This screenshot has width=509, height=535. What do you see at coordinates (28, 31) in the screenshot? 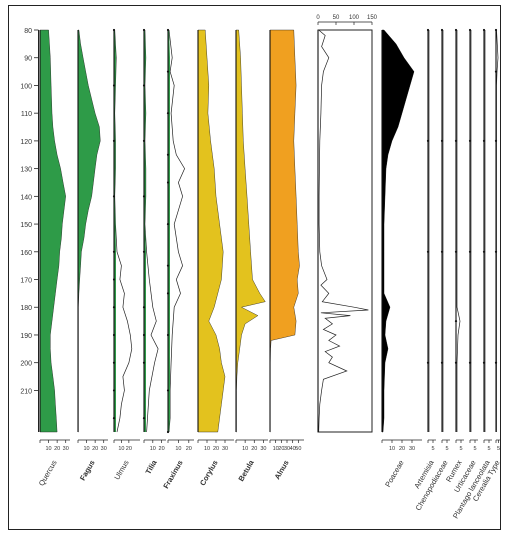
I see `depth-tick-label: 80` at bounding box center [28, 31].